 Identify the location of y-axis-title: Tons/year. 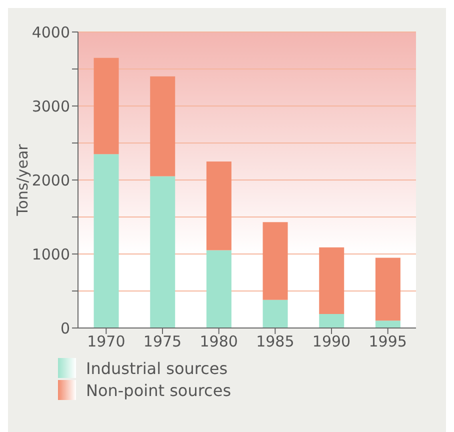
(22, 180).